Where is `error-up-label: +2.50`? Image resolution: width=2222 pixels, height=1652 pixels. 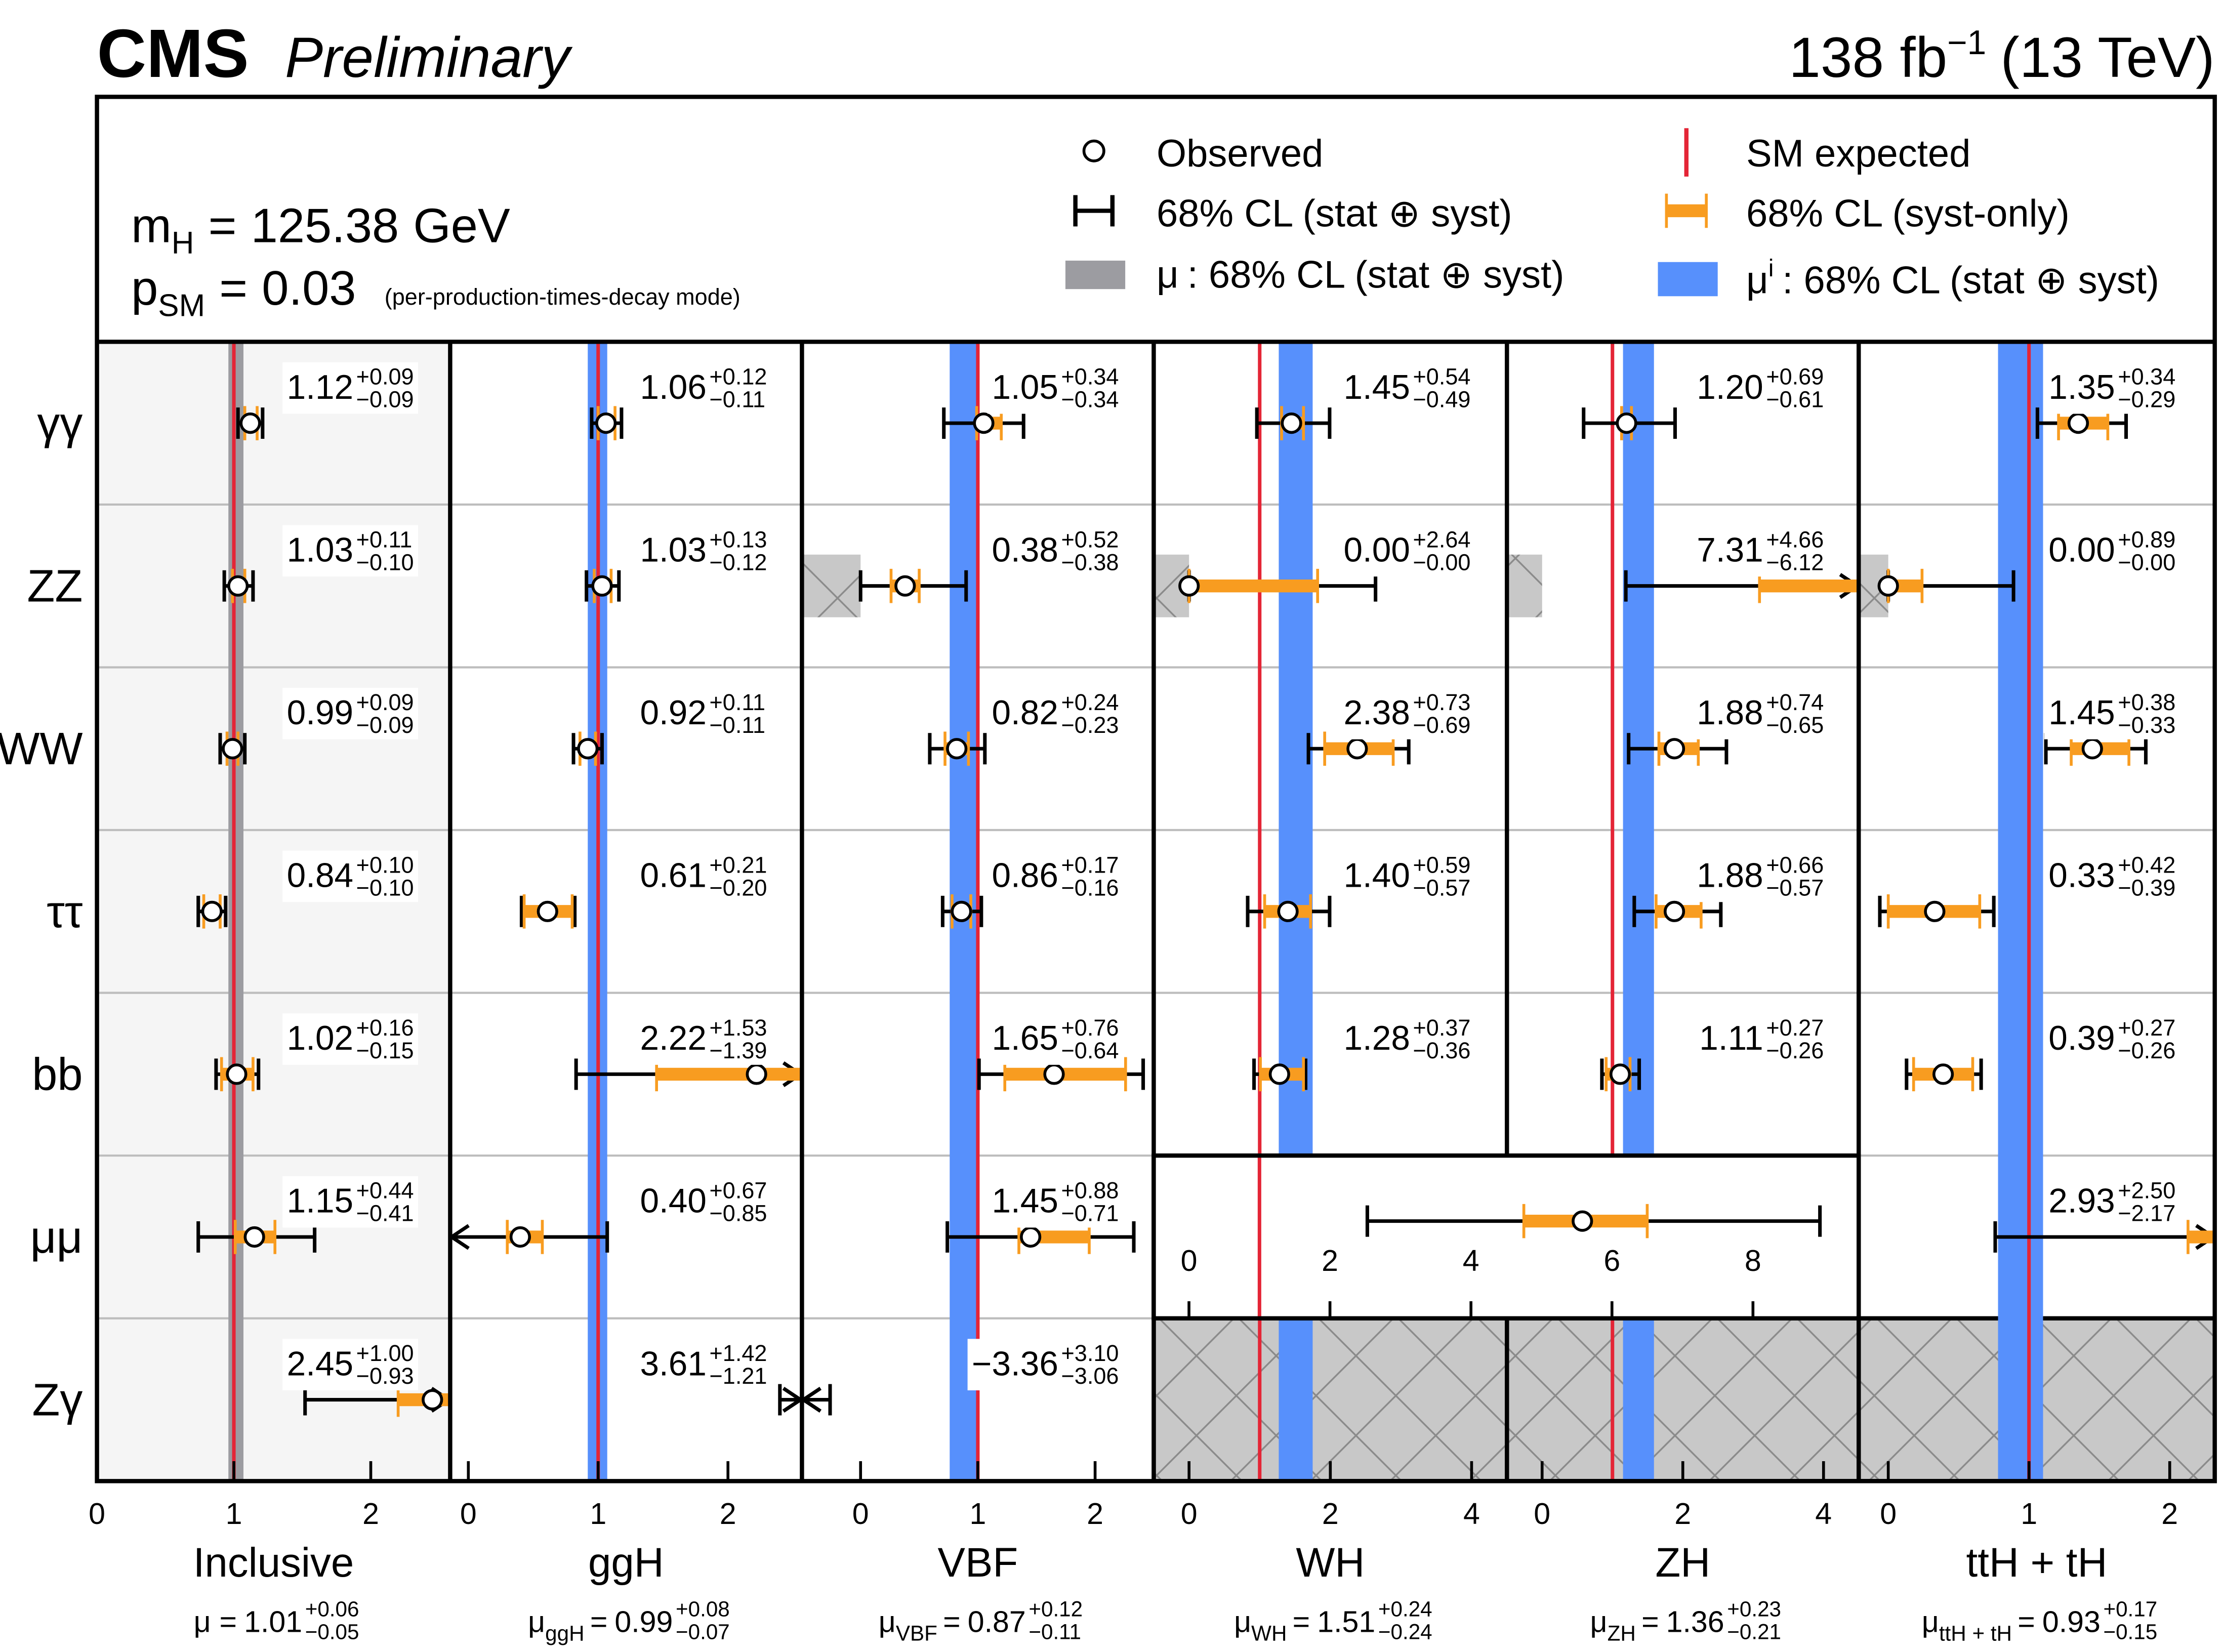 error-up-label: +2.50 is located at coordinates (2146, 1191).